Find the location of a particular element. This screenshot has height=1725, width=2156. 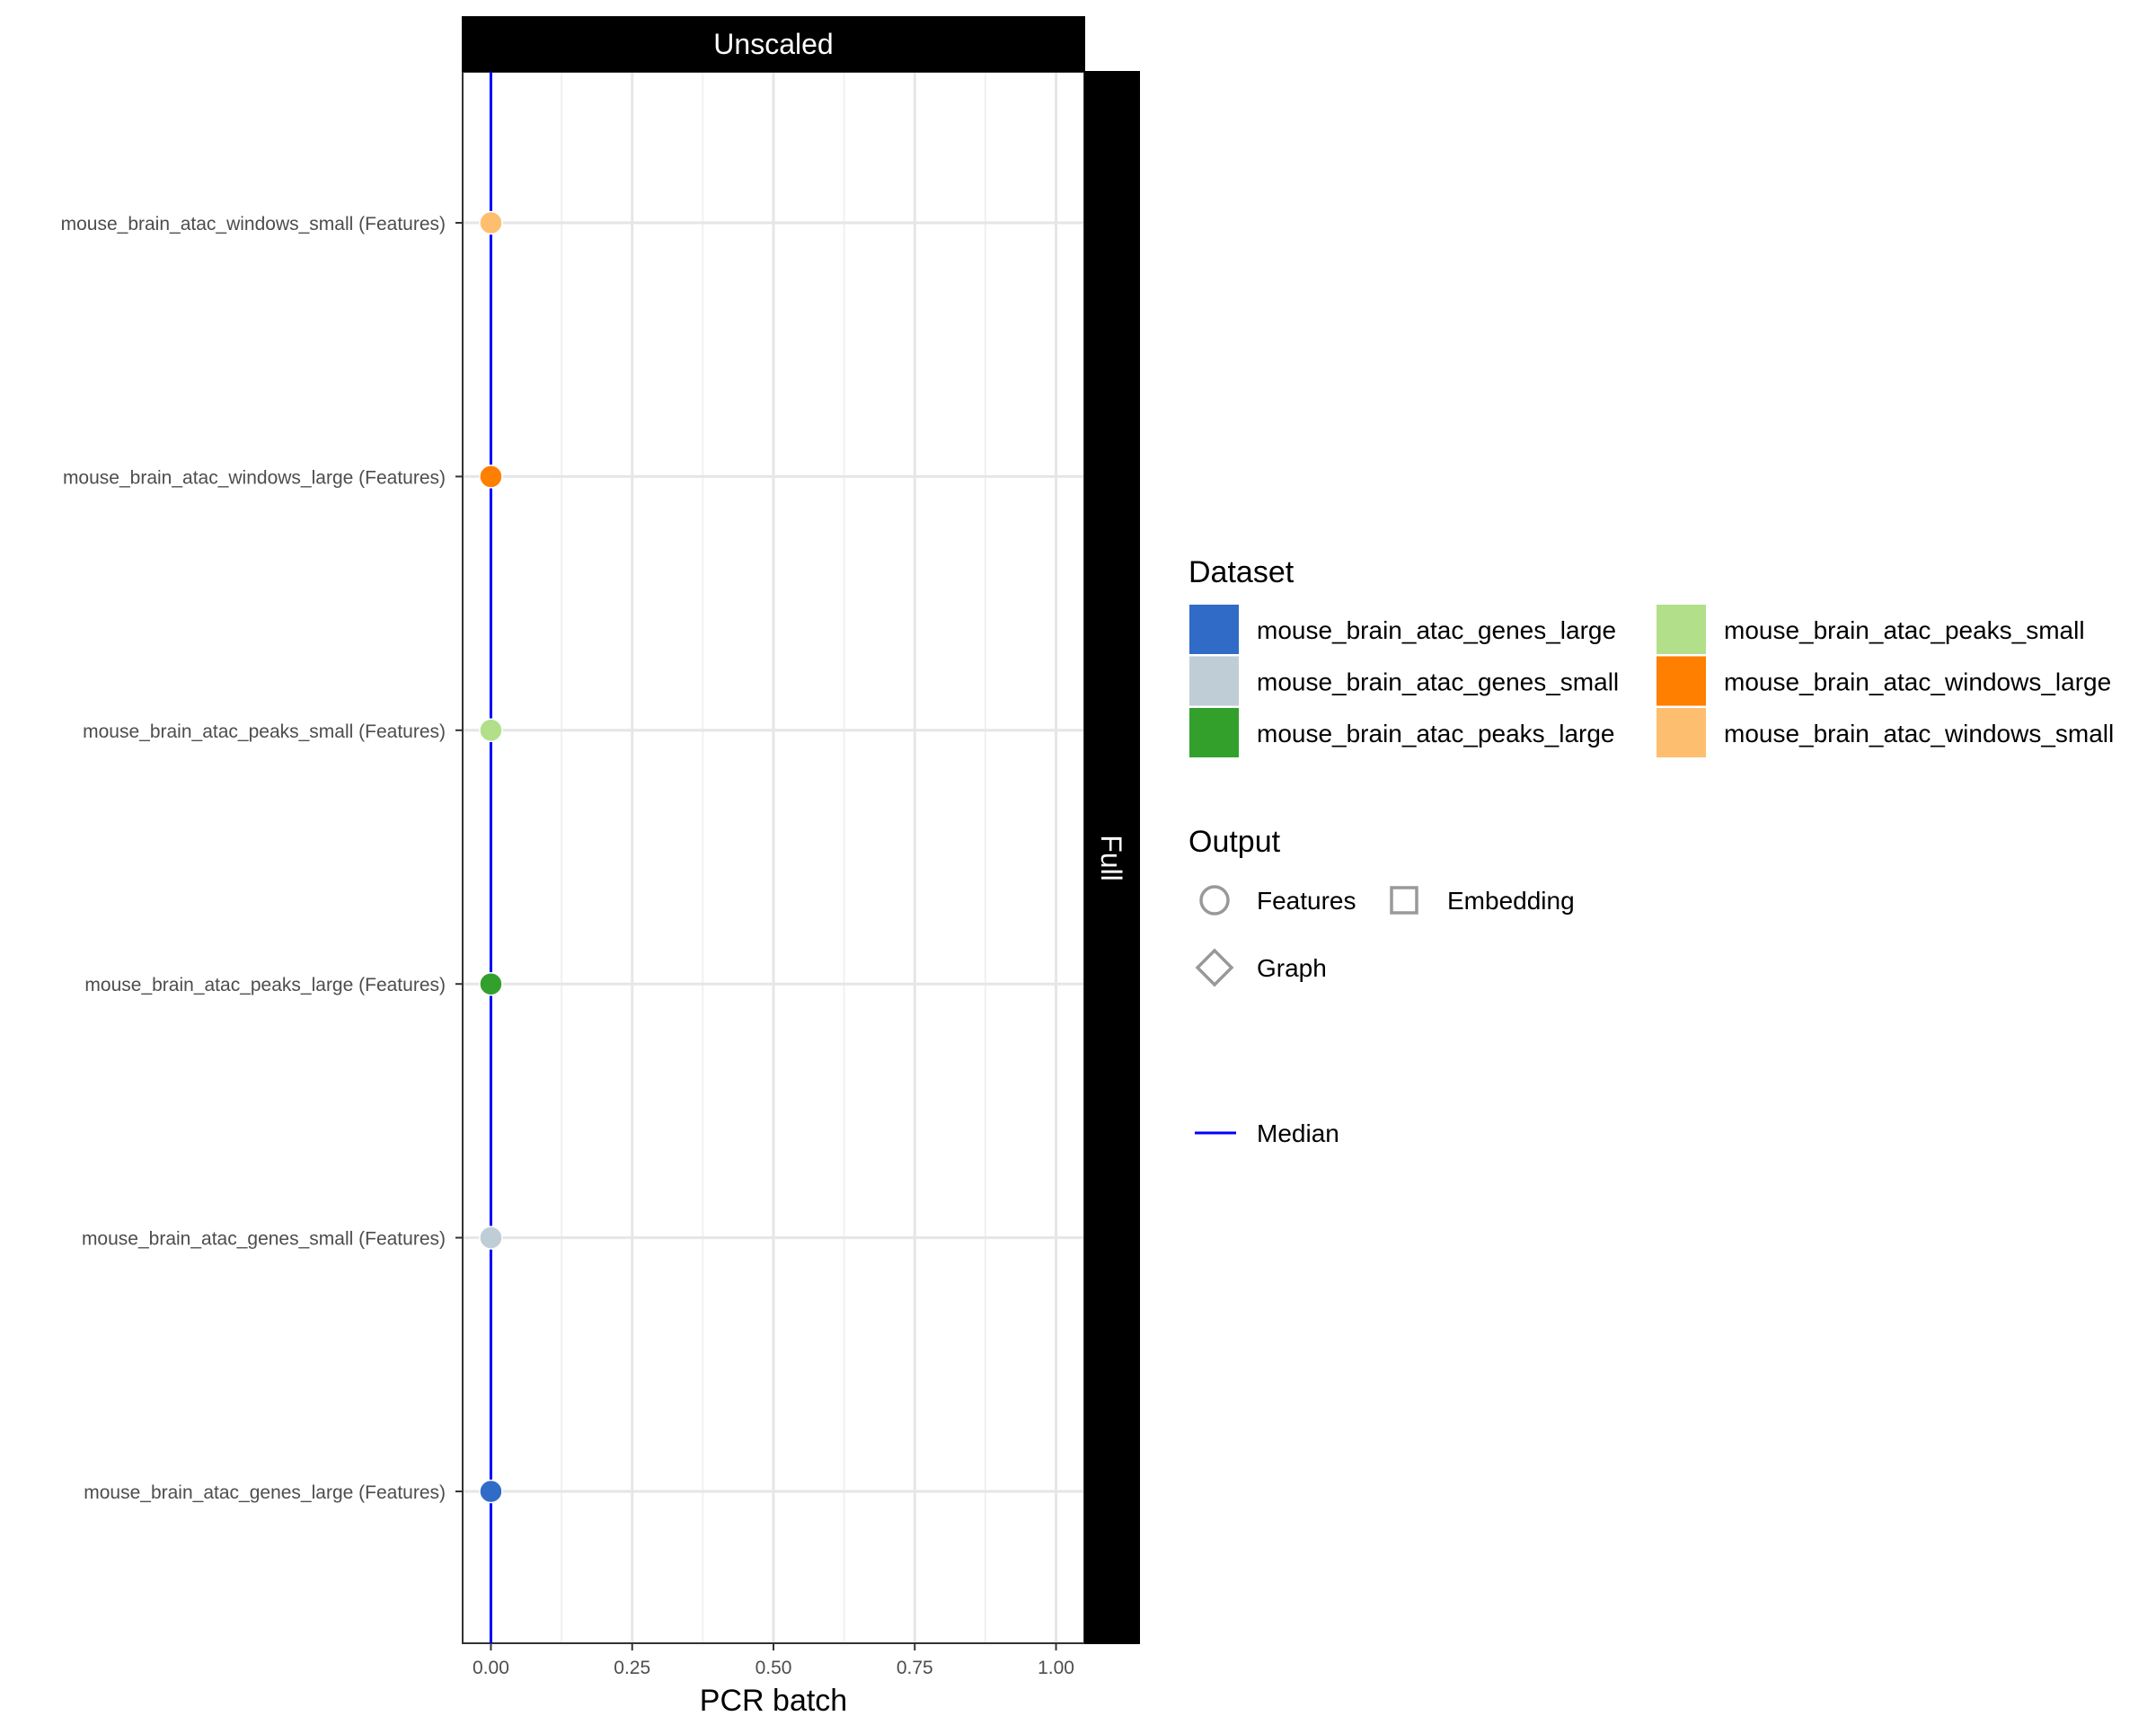

x-axis-ticks: 0.00 0.25 0.50 0.75 1.00 is located at coordinates (774, 1660).